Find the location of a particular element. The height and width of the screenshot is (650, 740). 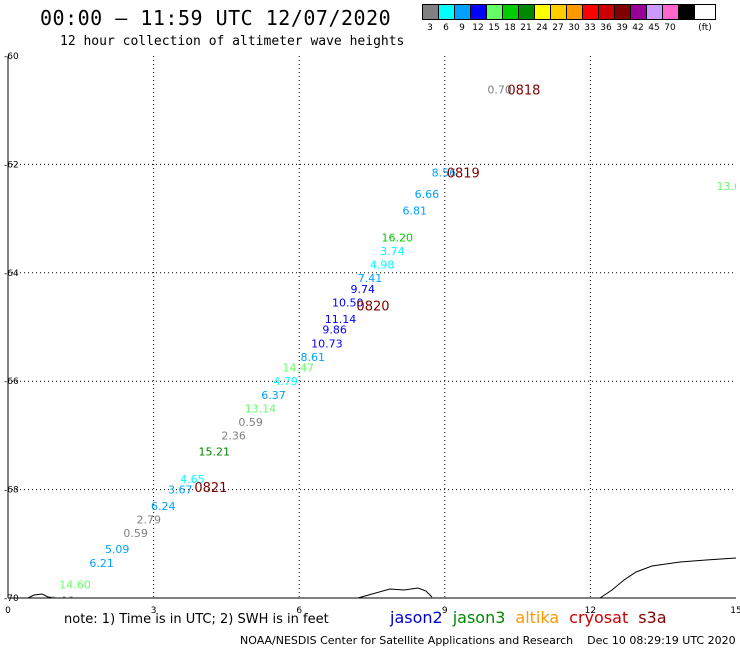

wave-height-point: 3.67 is located at coordinates (180, 490).